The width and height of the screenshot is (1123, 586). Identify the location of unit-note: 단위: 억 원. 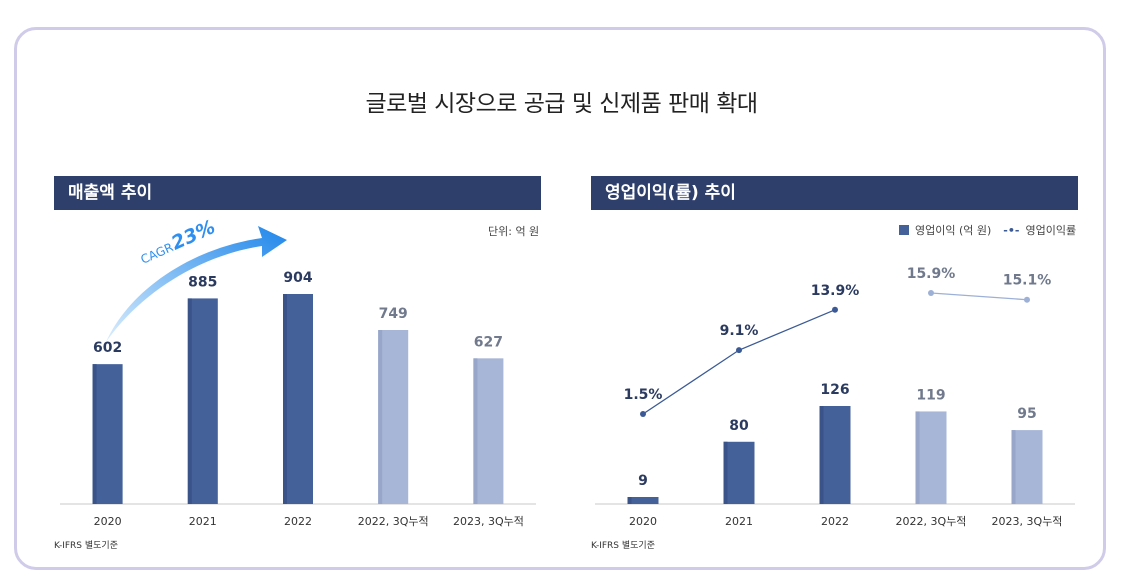
(514, 231).